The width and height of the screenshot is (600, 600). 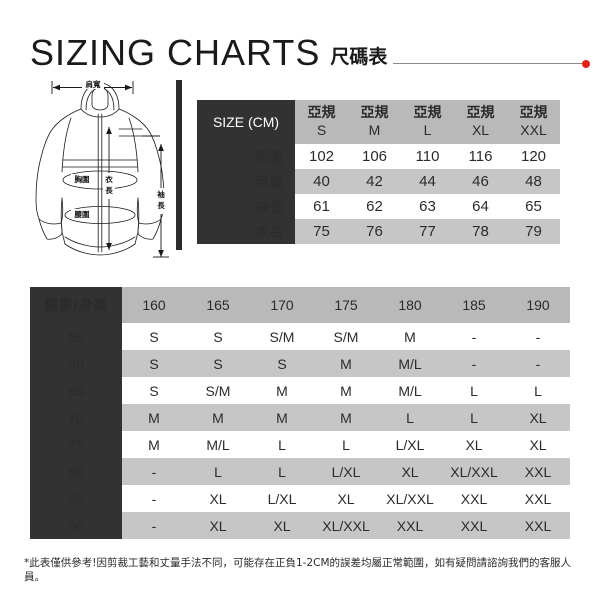 I want to click on height-header-165: 165, so click(x=218, y=305).